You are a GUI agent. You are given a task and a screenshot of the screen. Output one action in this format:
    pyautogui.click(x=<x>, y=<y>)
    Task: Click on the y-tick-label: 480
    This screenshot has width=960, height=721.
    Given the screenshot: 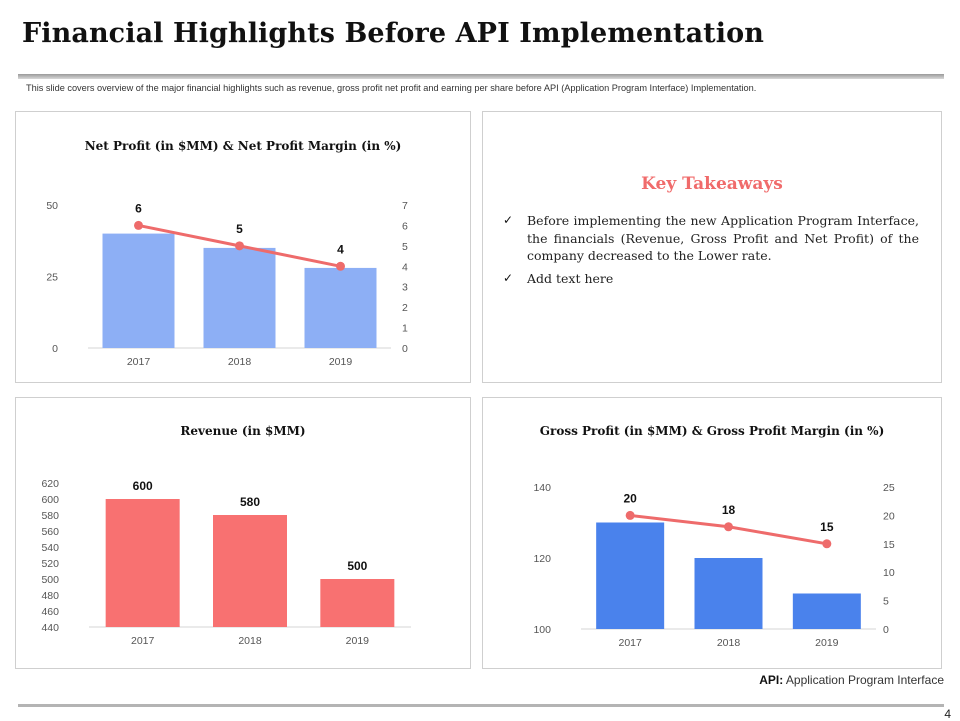 What is the action you would take?
    pyautogui.click(x=50, y=596)
    